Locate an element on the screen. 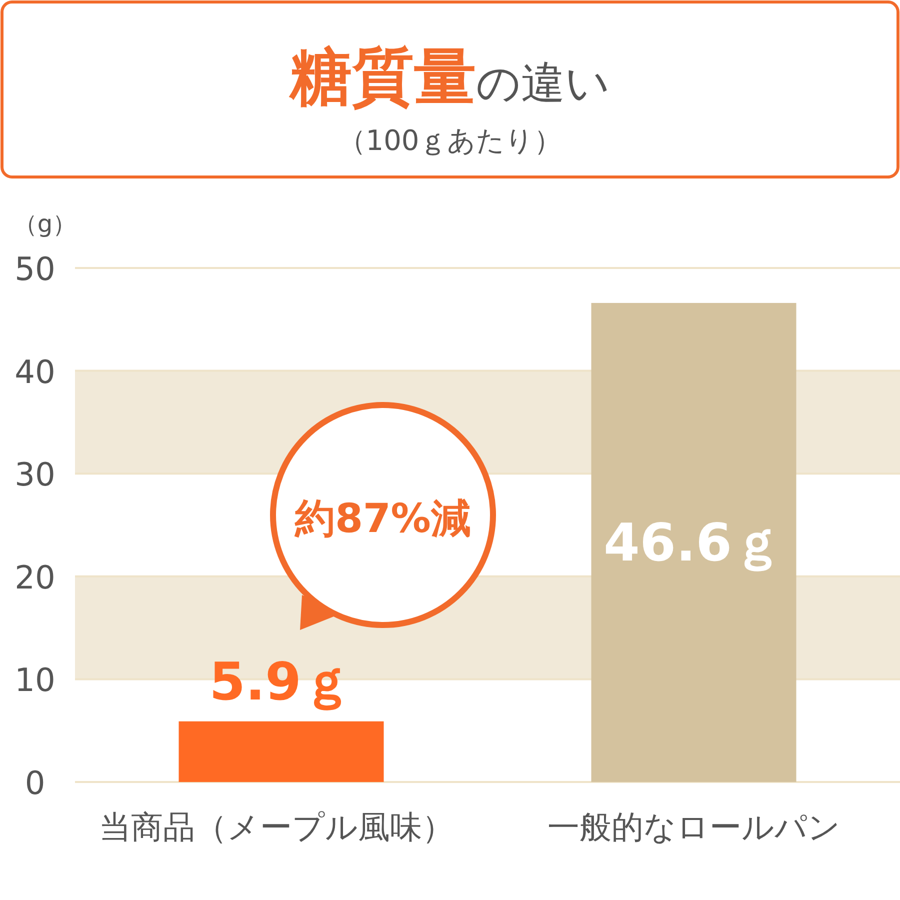  x-tick-label: 一般的なロールパン is located at coordinates (693, 827).